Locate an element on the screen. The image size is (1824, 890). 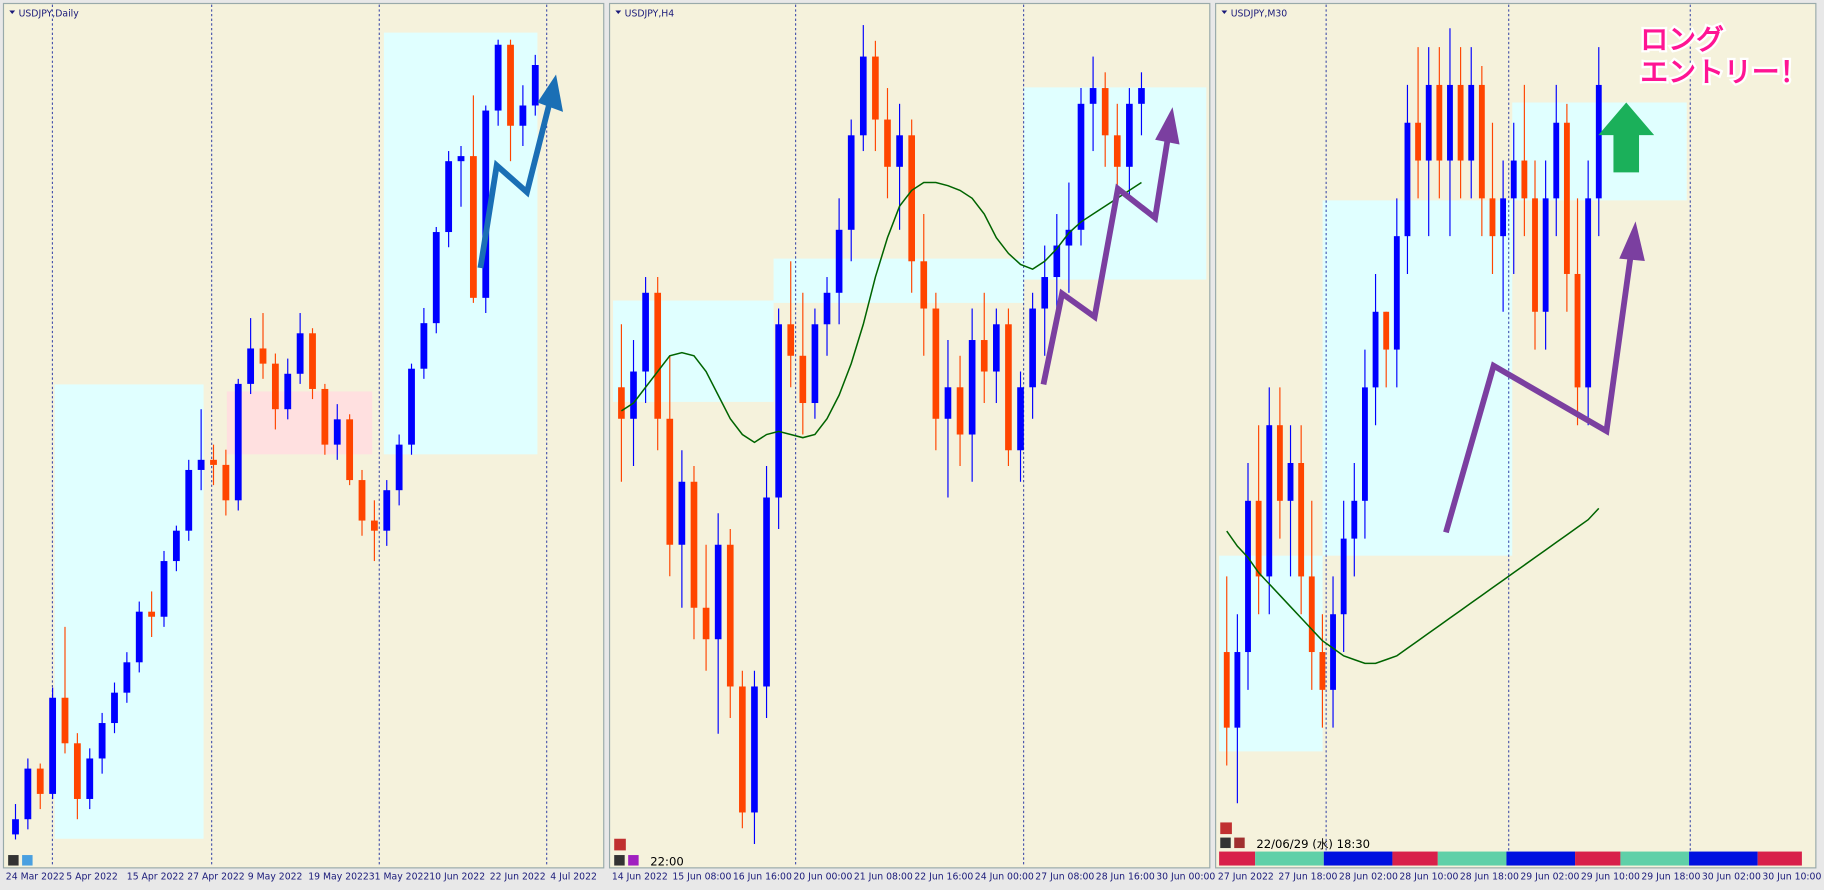
x-tick-label: 30 Jun 00:00 is located at coordinates (1185, 877).